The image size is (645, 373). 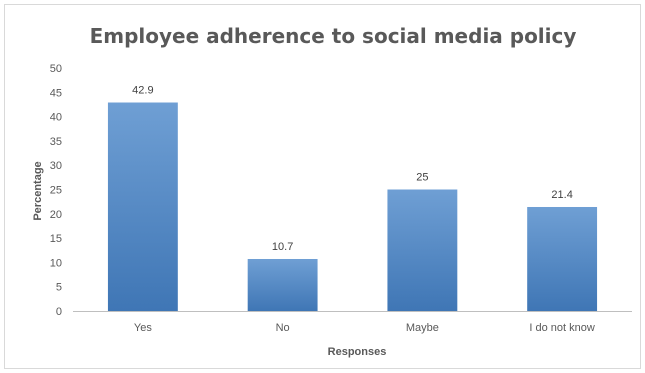 What do you see at coordinates (561, 328) in the screenshot?
I see `x-tick-label: I do not know` at bounding box center [561, 328].